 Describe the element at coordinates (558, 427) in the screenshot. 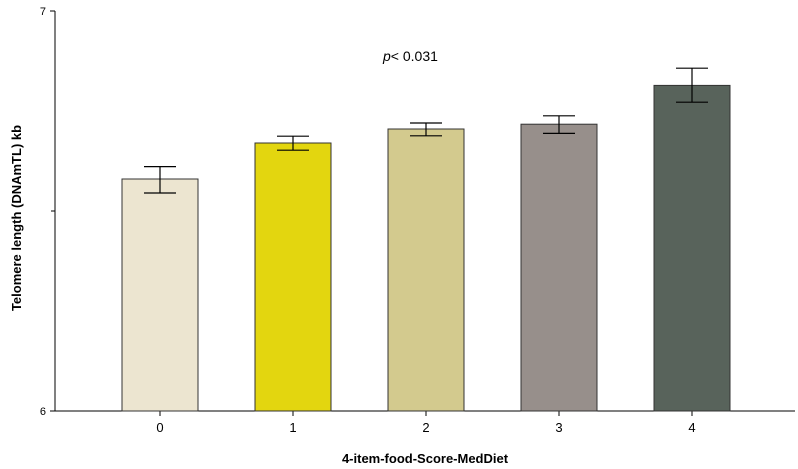

I see `x-tick-label: 3` at that location.